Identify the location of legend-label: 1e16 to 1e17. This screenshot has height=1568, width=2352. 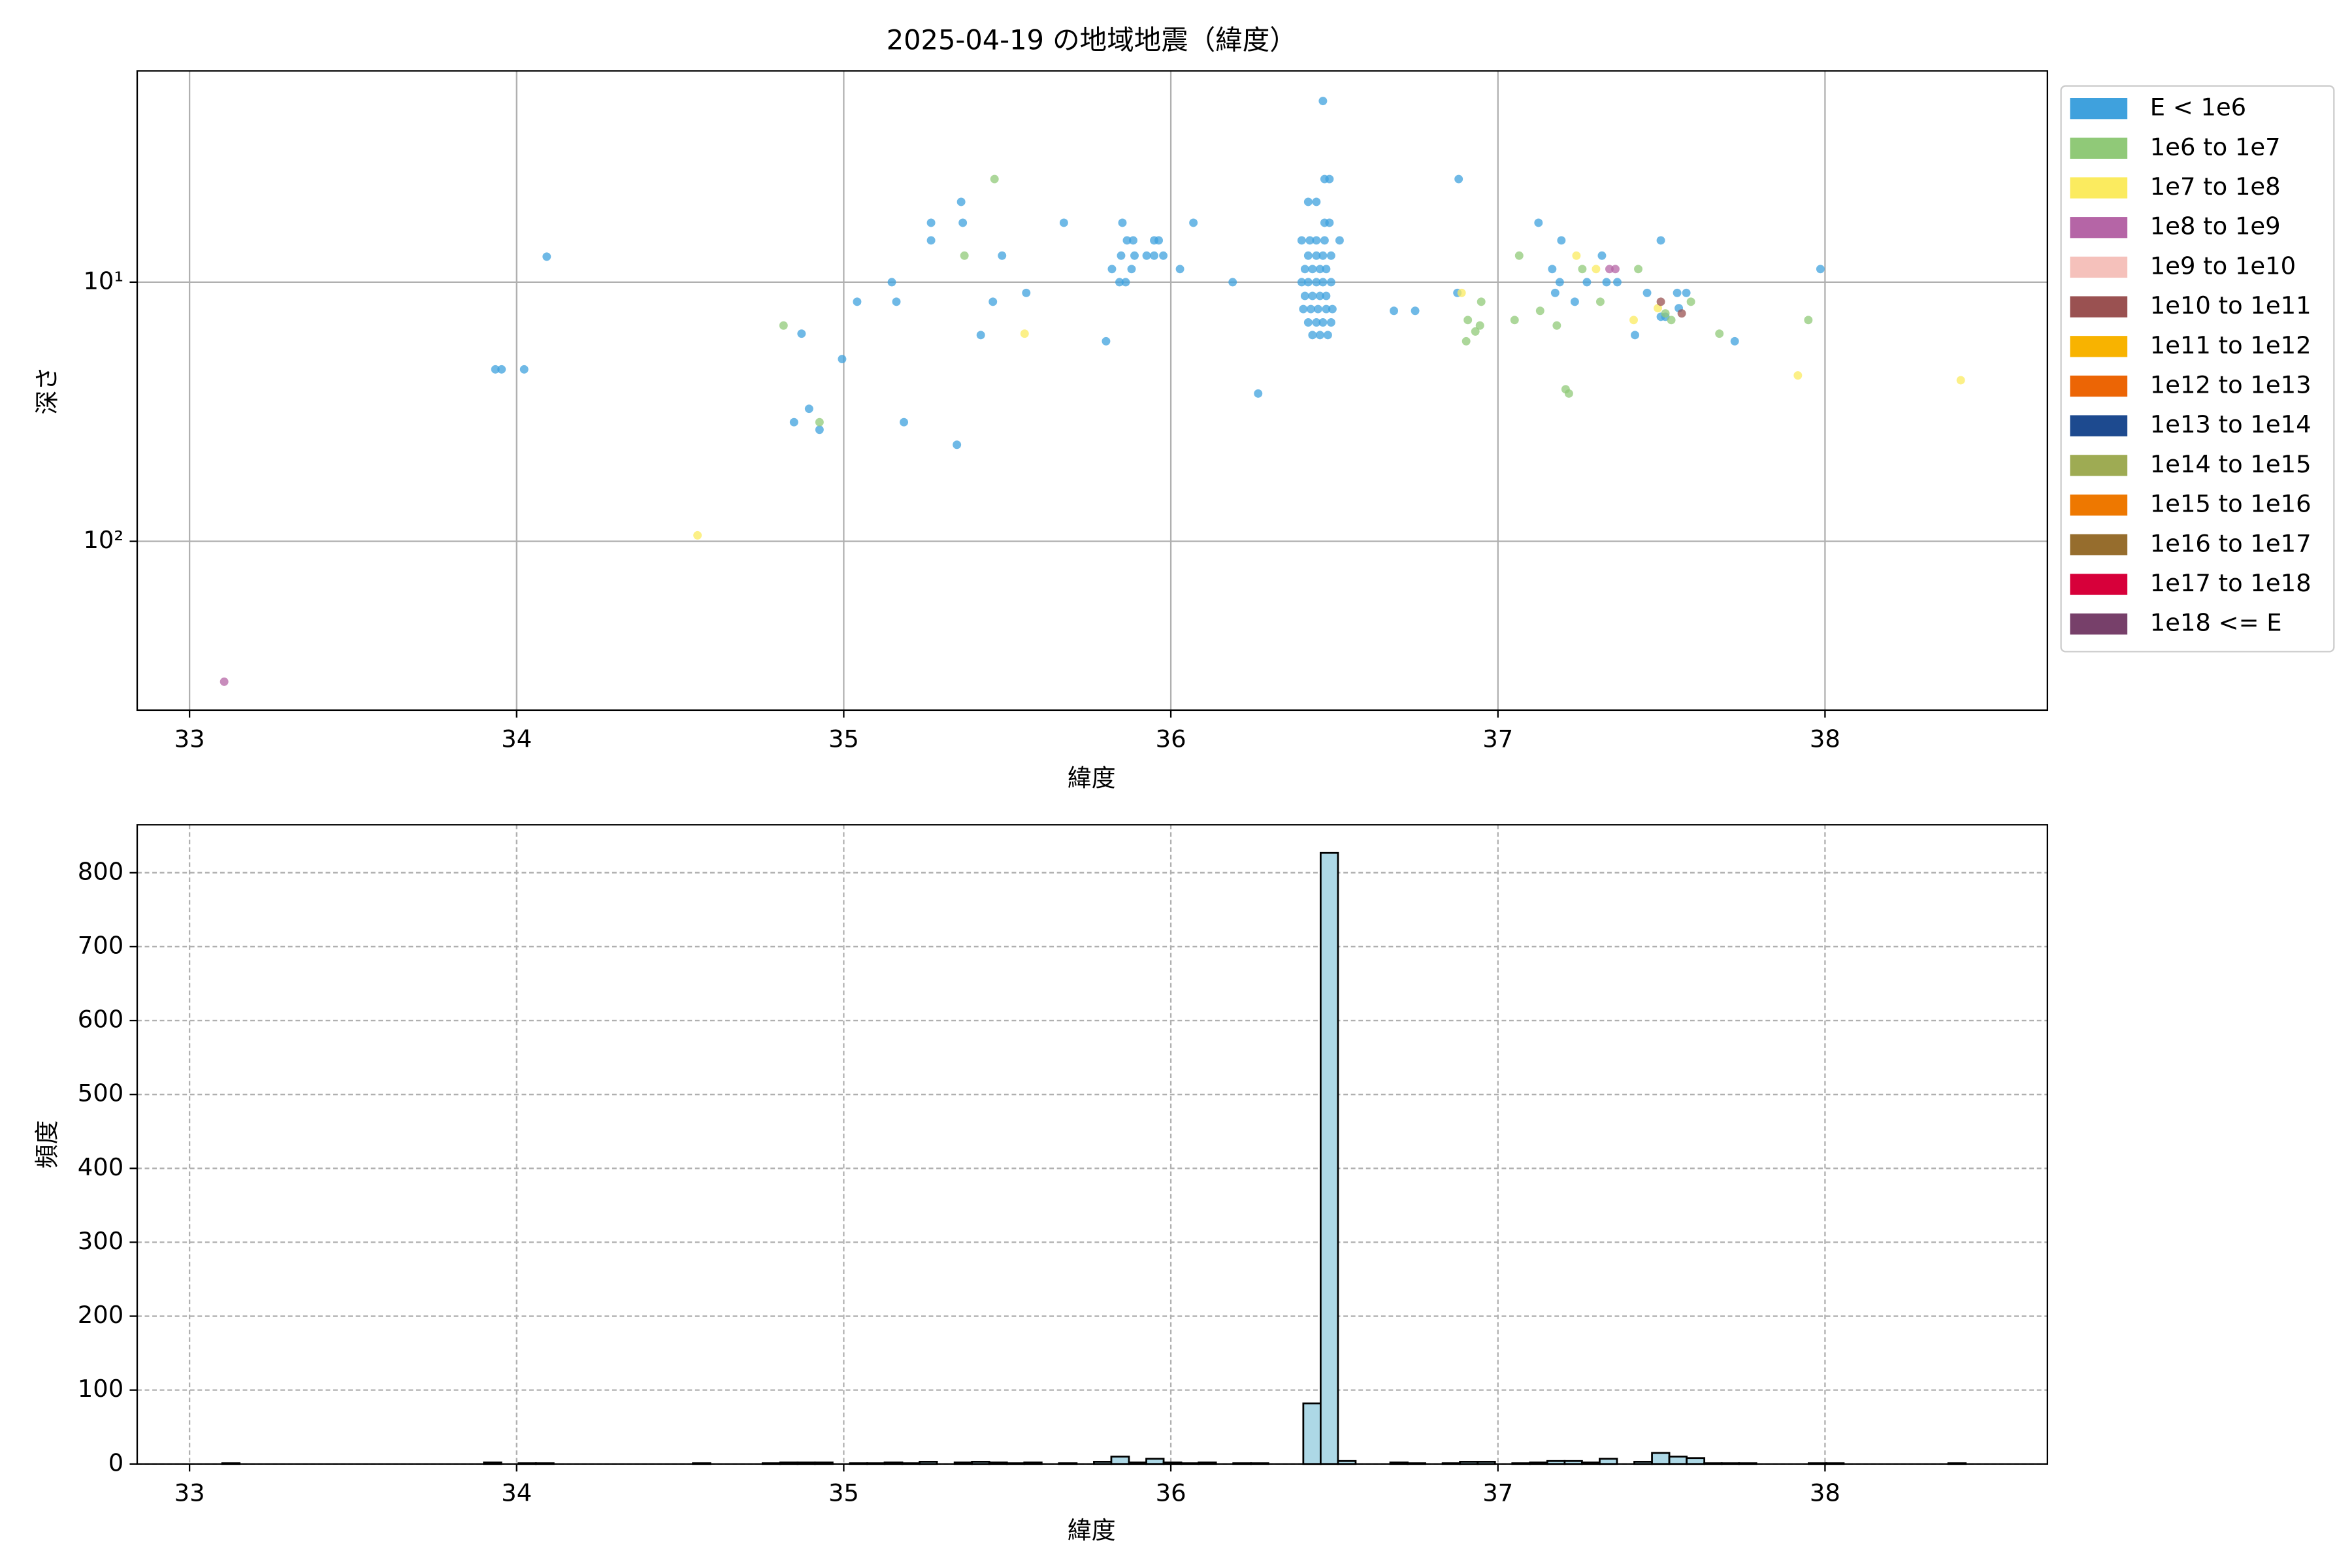
(2230, 543).